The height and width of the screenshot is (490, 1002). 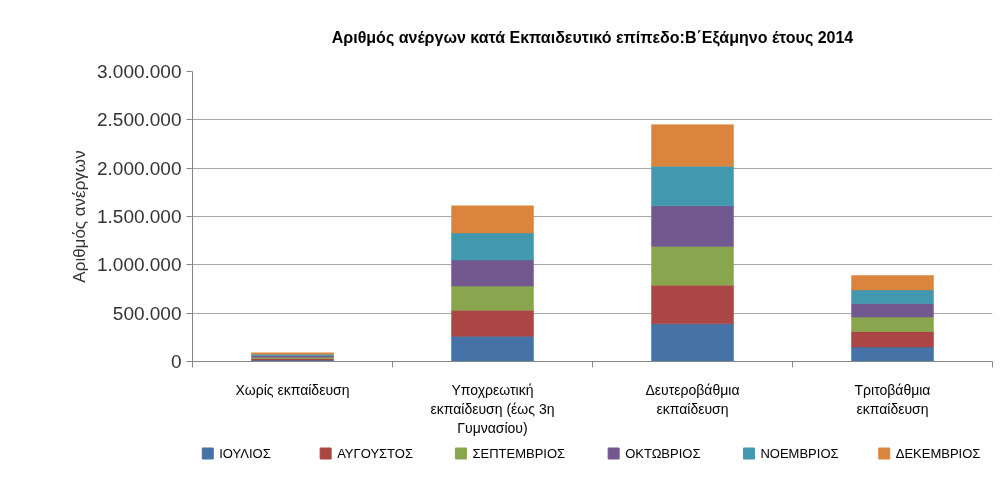 What do you see at coordinates (139, 120) in the screenshot?
I see `y-tick-label: 2.500.000` at bounding box center [139, 120].